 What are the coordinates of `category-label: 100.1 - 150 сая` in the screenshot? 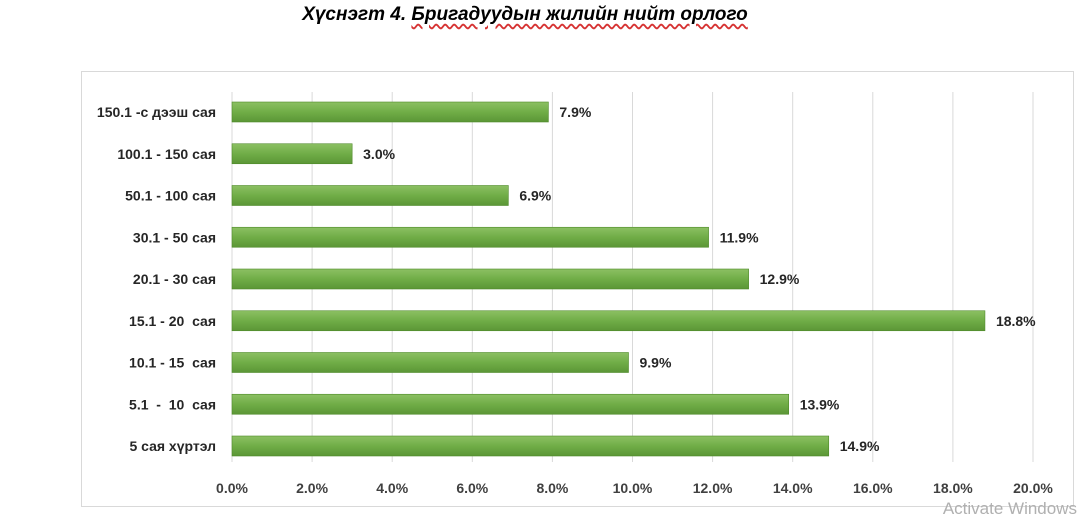 It's located at (166, 154).